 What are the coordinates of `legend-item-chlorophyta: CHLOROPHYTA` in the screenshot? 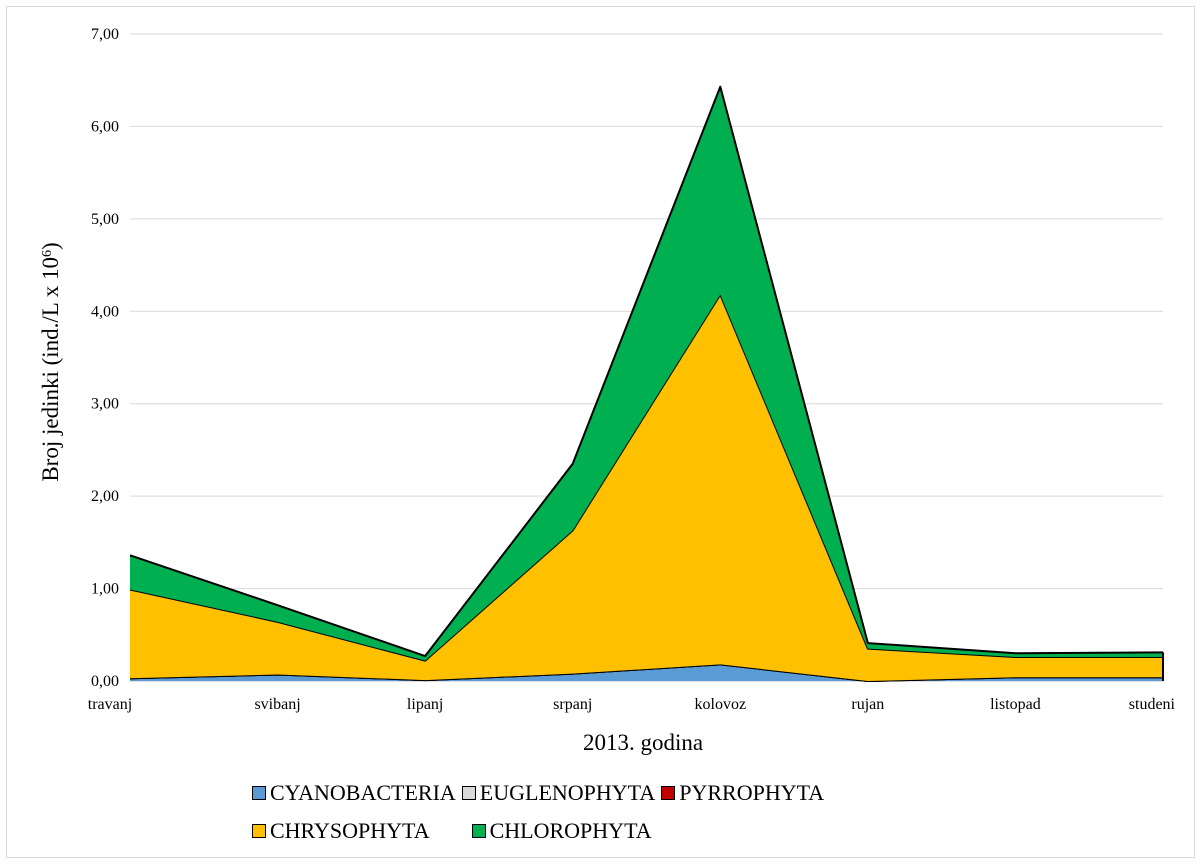 It's located at (561, 831).